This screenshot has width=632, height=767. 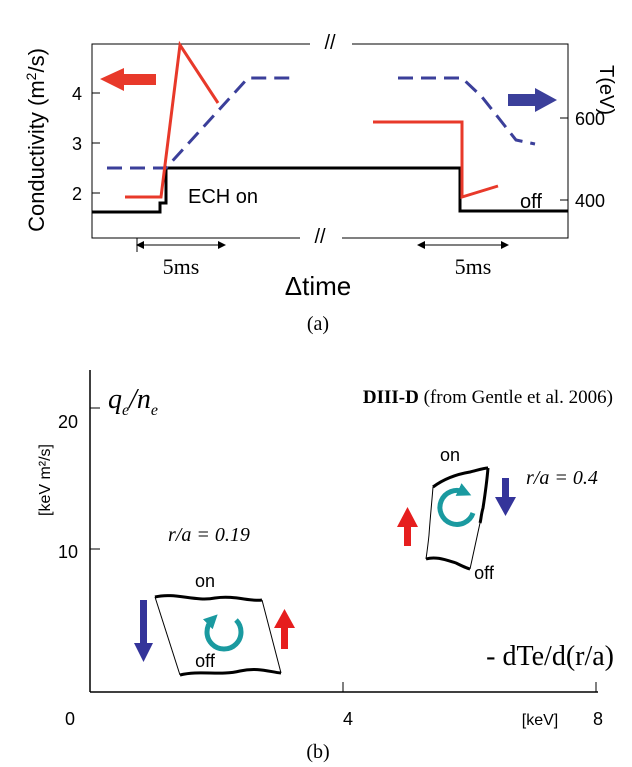 What do you see at coordinates (172, 119) in the screenshot?
I see `conductivity-trace-left` at bounding box center [172, 119].